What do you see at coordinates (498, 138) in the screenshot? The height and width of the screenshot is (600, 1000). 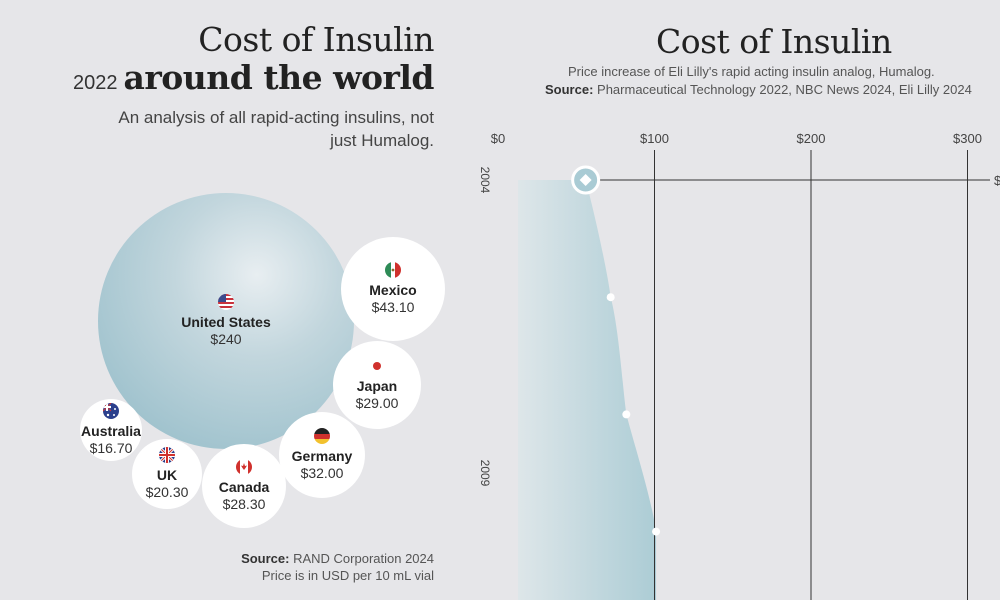 I see `x-tick-label: $0` at bounding box center [498, 138].